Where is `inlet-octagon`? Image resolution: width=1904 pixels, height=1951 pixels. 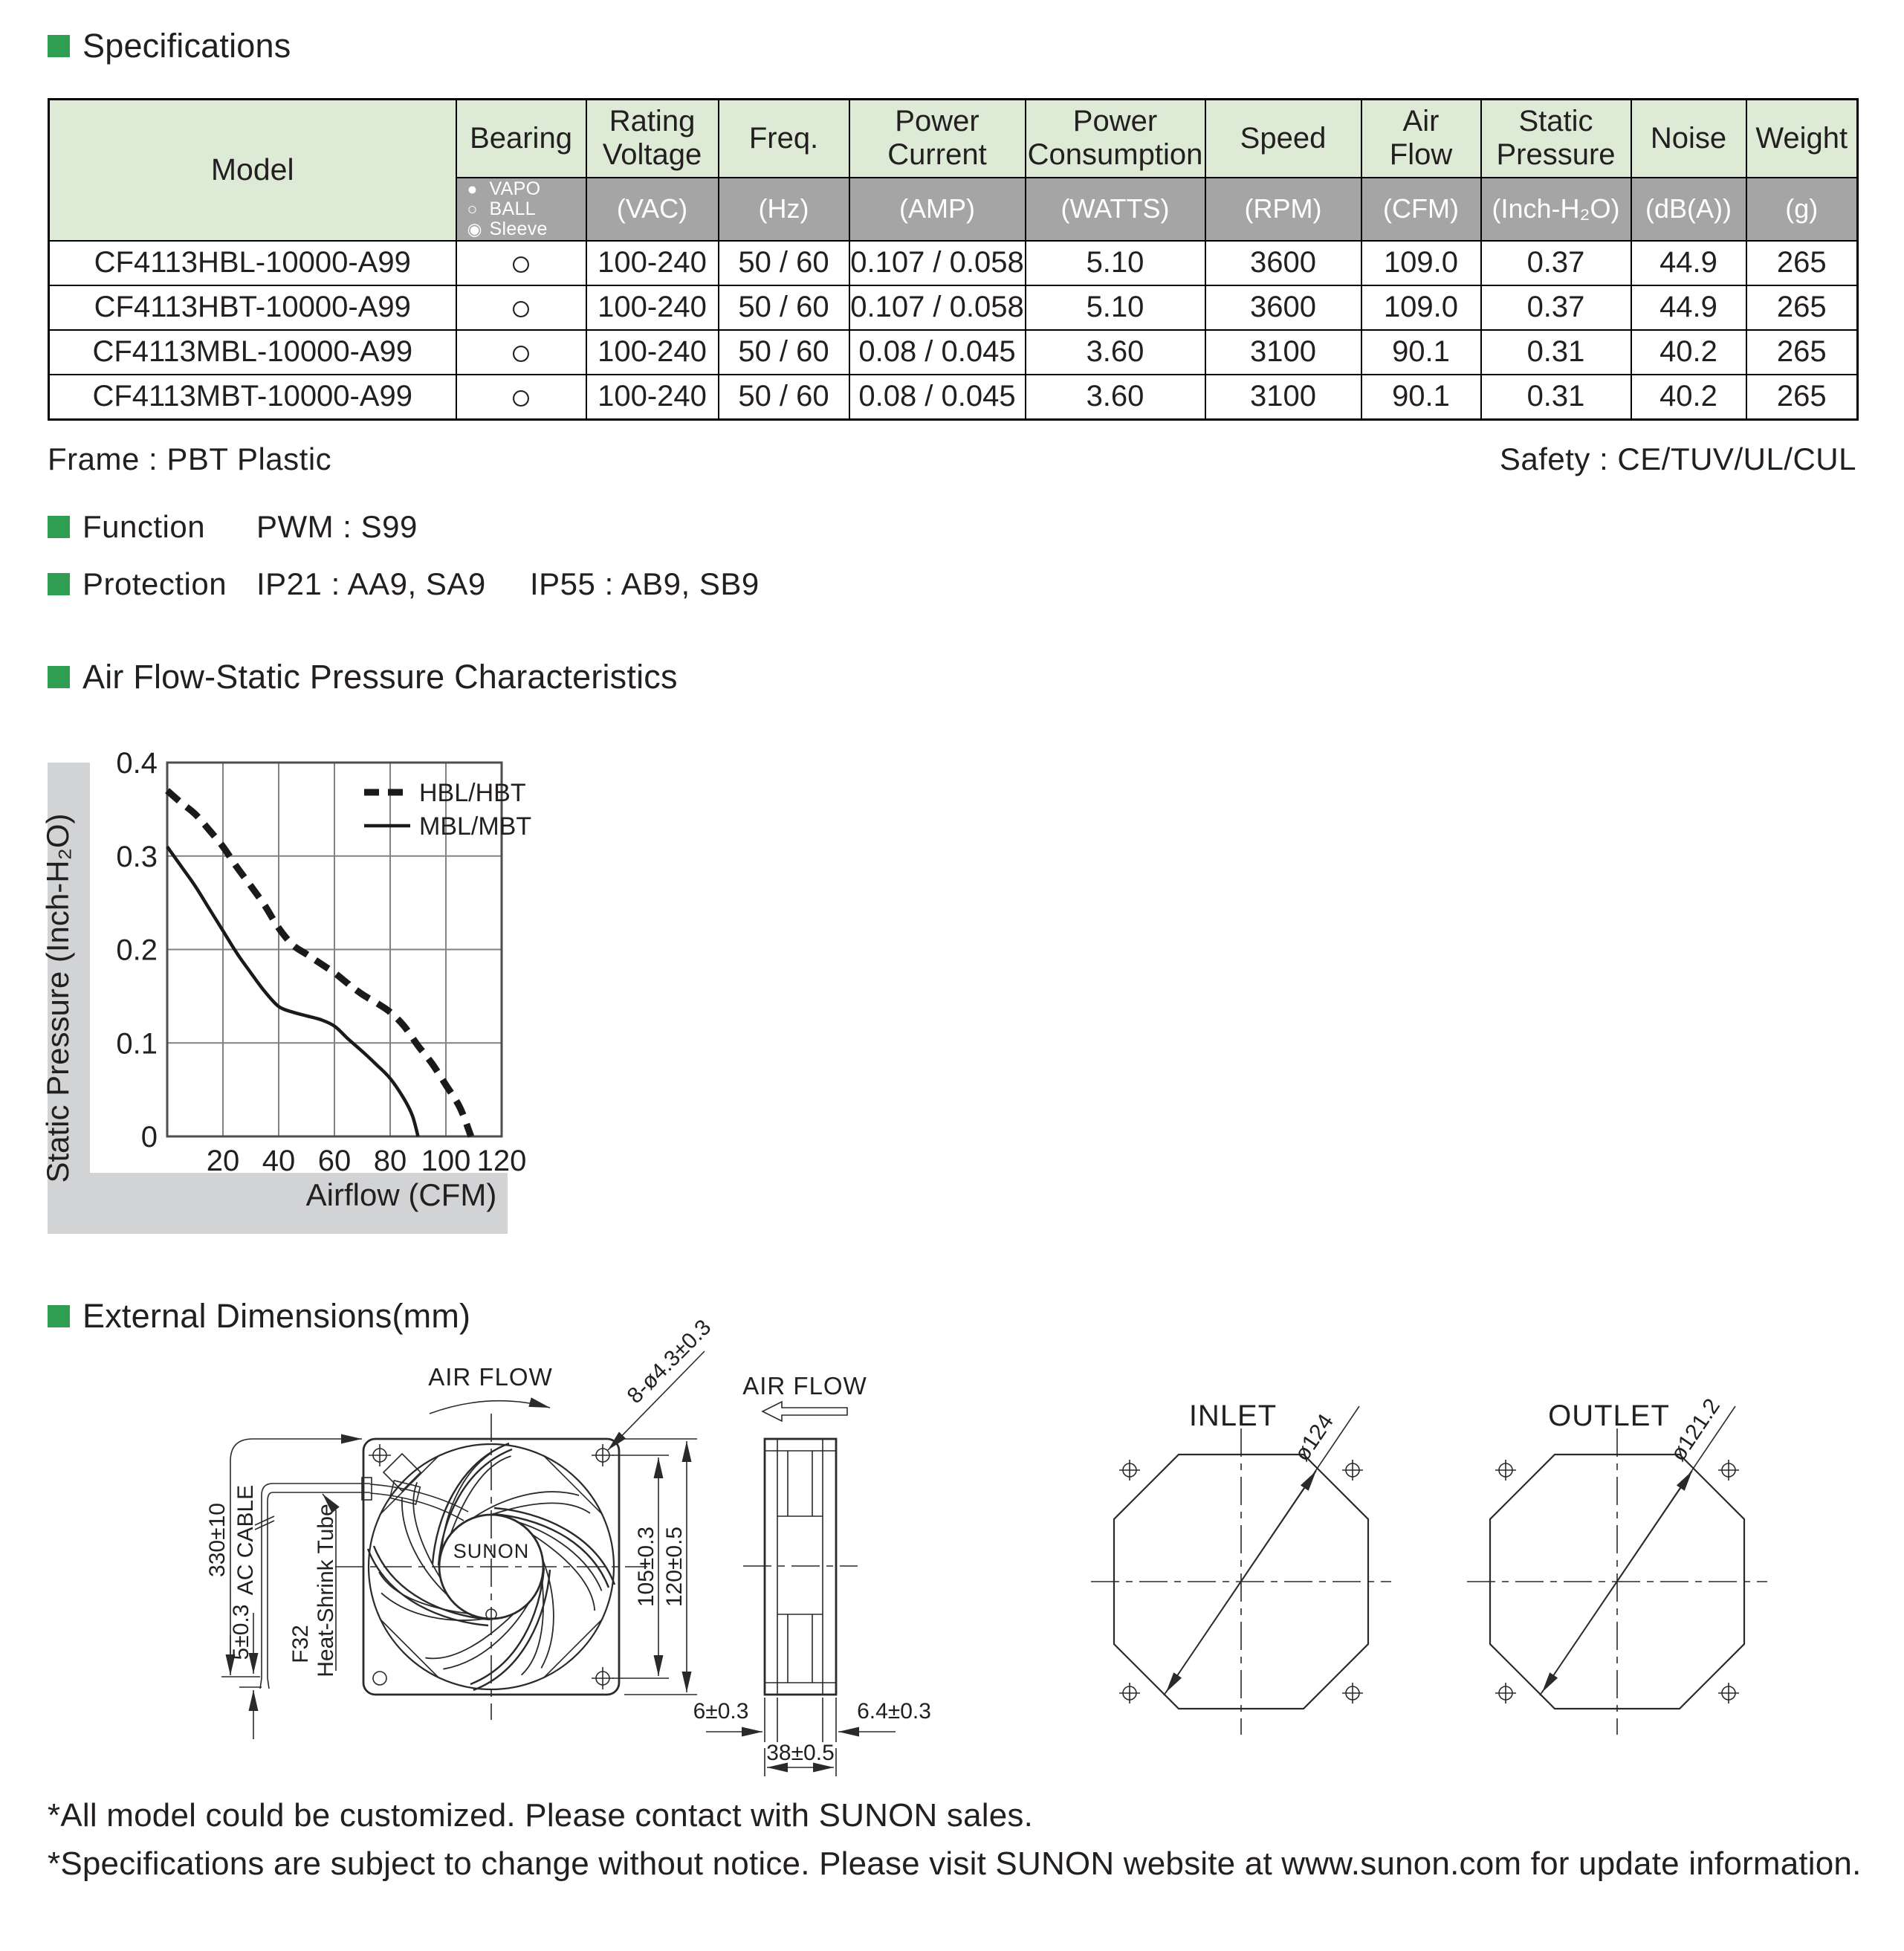 inlet-octagon is located at coordinates (1242, 1581).